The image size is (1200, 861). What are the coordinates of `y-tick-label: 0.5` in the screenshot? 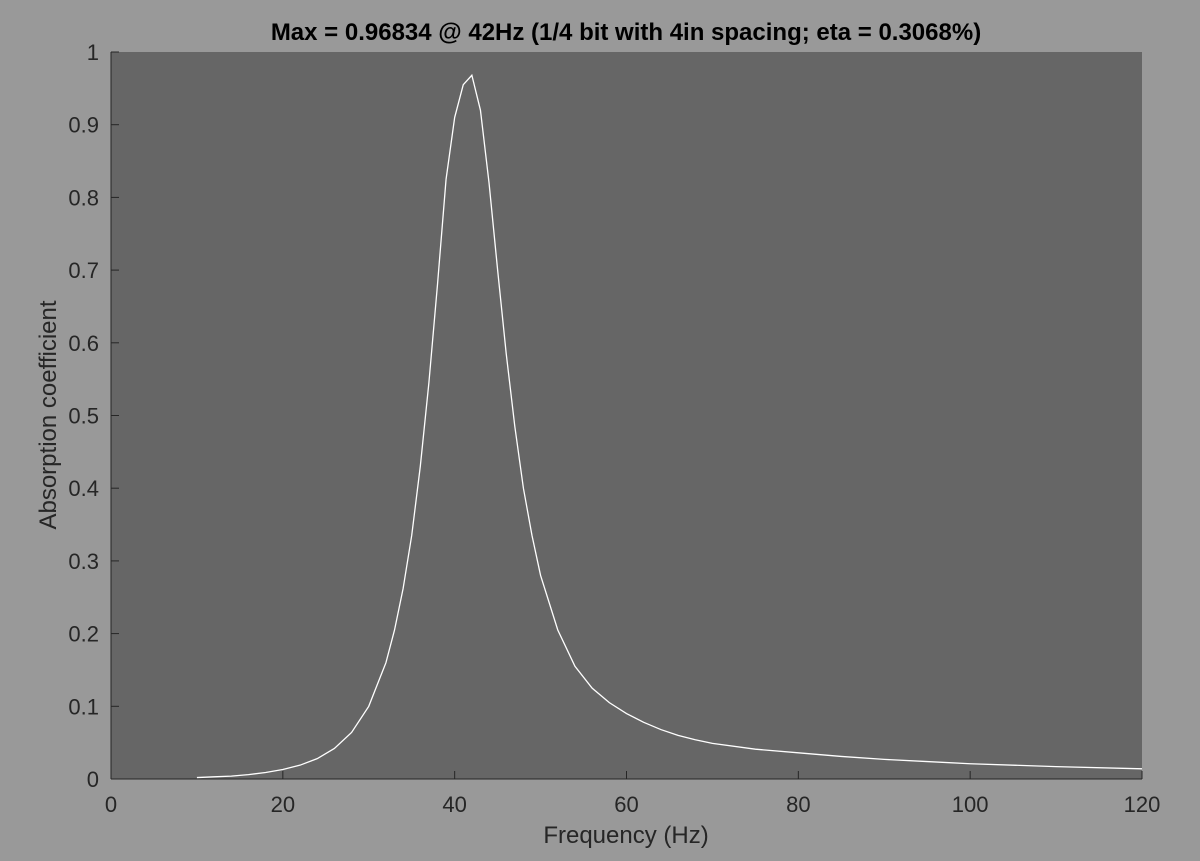 It's located at (83, 416).